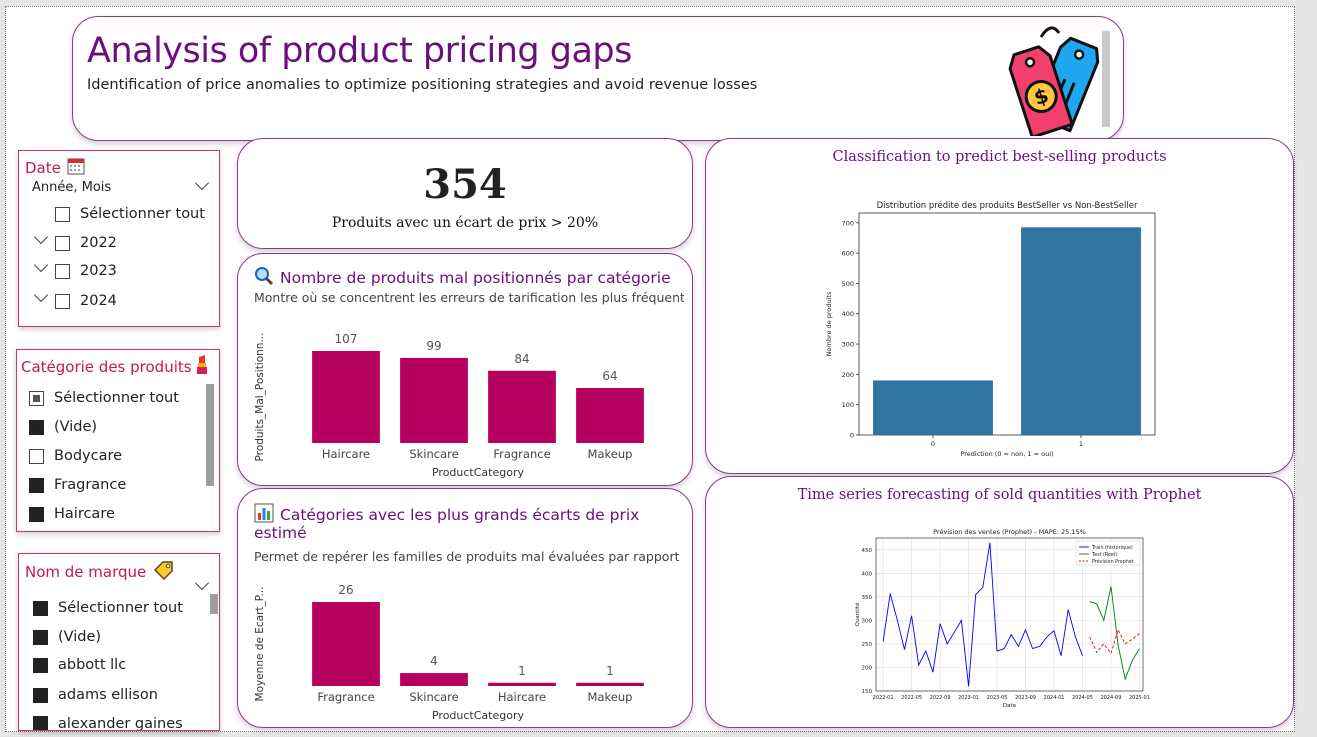  I want to click on y-tick-label: 700, so click(848, 223).